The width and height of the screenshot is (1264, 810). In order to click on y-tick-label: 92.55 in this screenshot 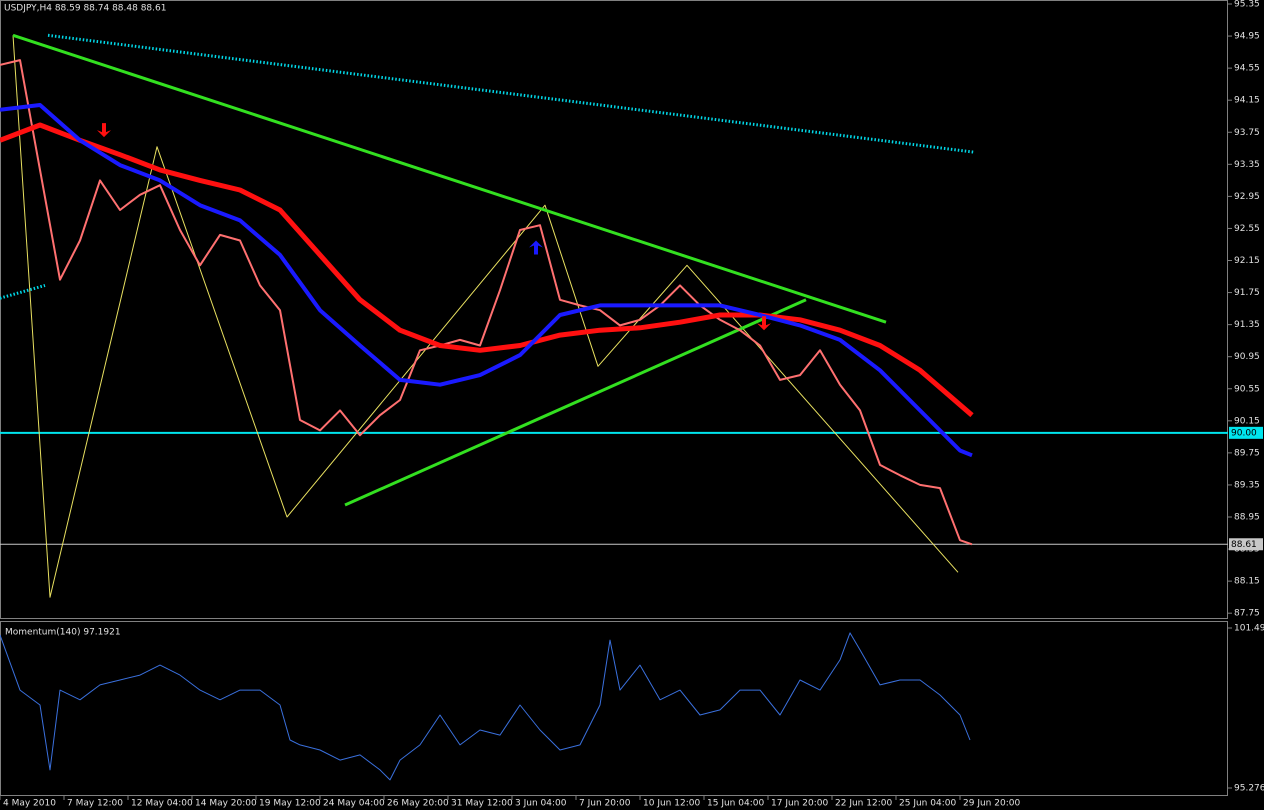, I will do `click(1247, 229)`.